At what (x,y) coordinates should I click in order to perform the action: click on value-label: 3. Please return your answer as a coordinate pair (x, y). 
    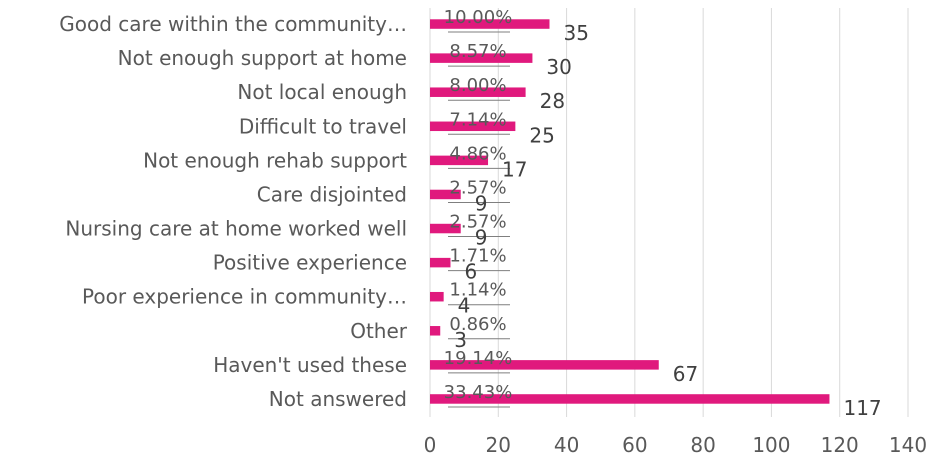
    Looking at the image, I should click on (460, 340).